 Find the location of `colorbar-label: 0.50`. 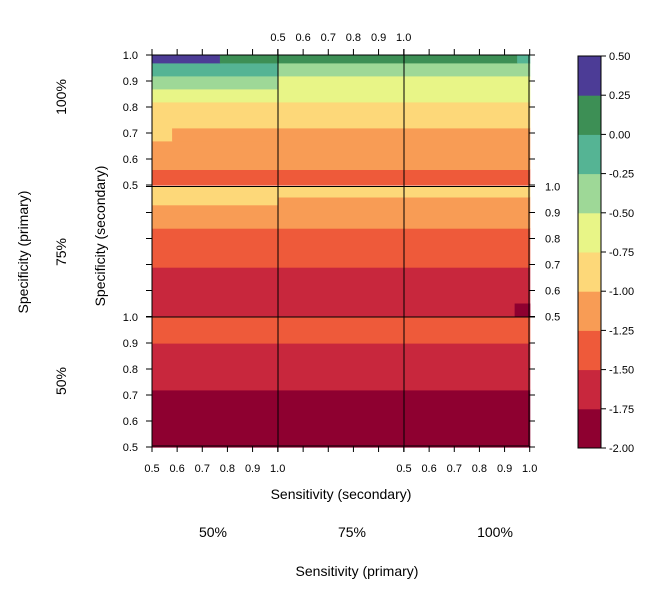

colorbar-label: 0.50 is located at coordinates (619, 57).